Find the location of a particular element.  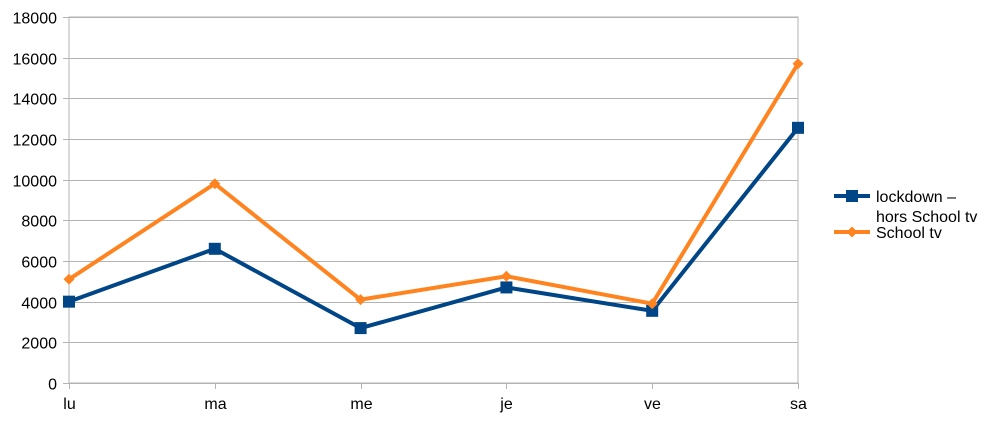

legend-entry-0: lockdown – hors School tv is located at coordinates (905, 207).